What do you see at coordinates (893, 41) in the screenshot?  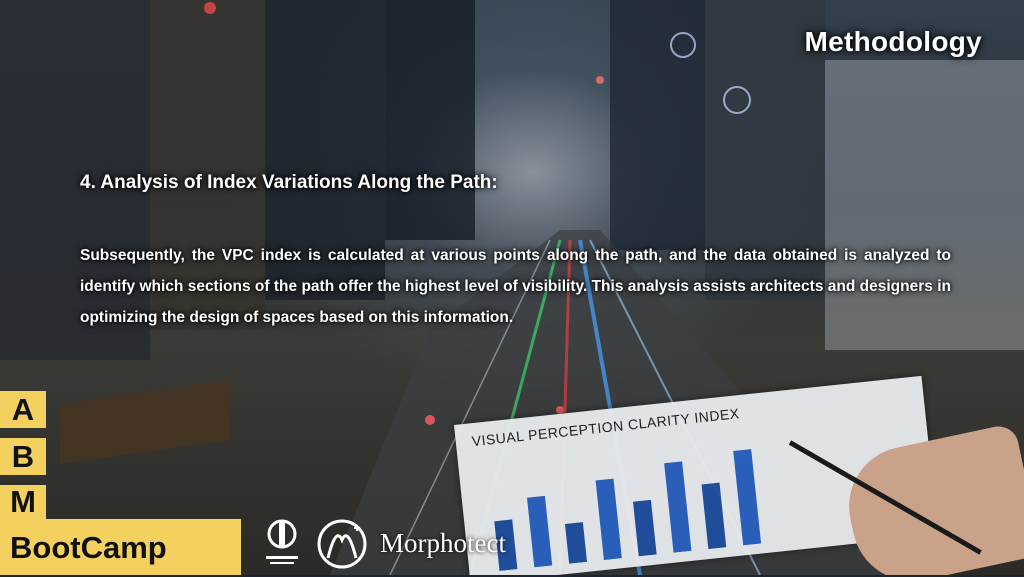 I see `page-title: Methodology` at bounding box center [893, 41].